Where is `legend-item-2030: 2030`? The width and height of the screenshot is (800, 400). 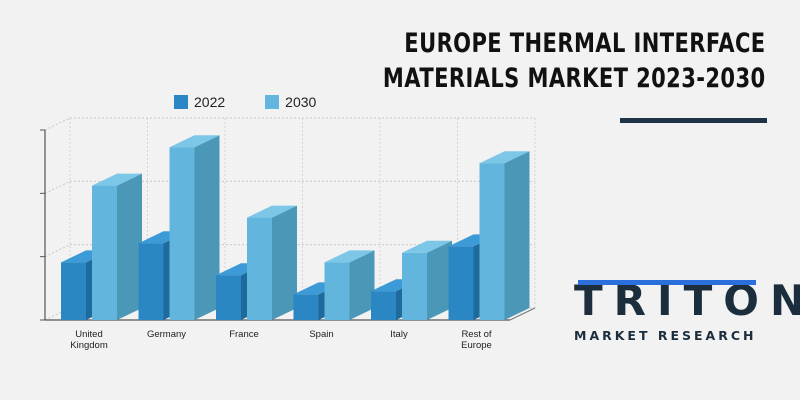 legend-item-2030: 2030 is located at coordinates (290, 102).